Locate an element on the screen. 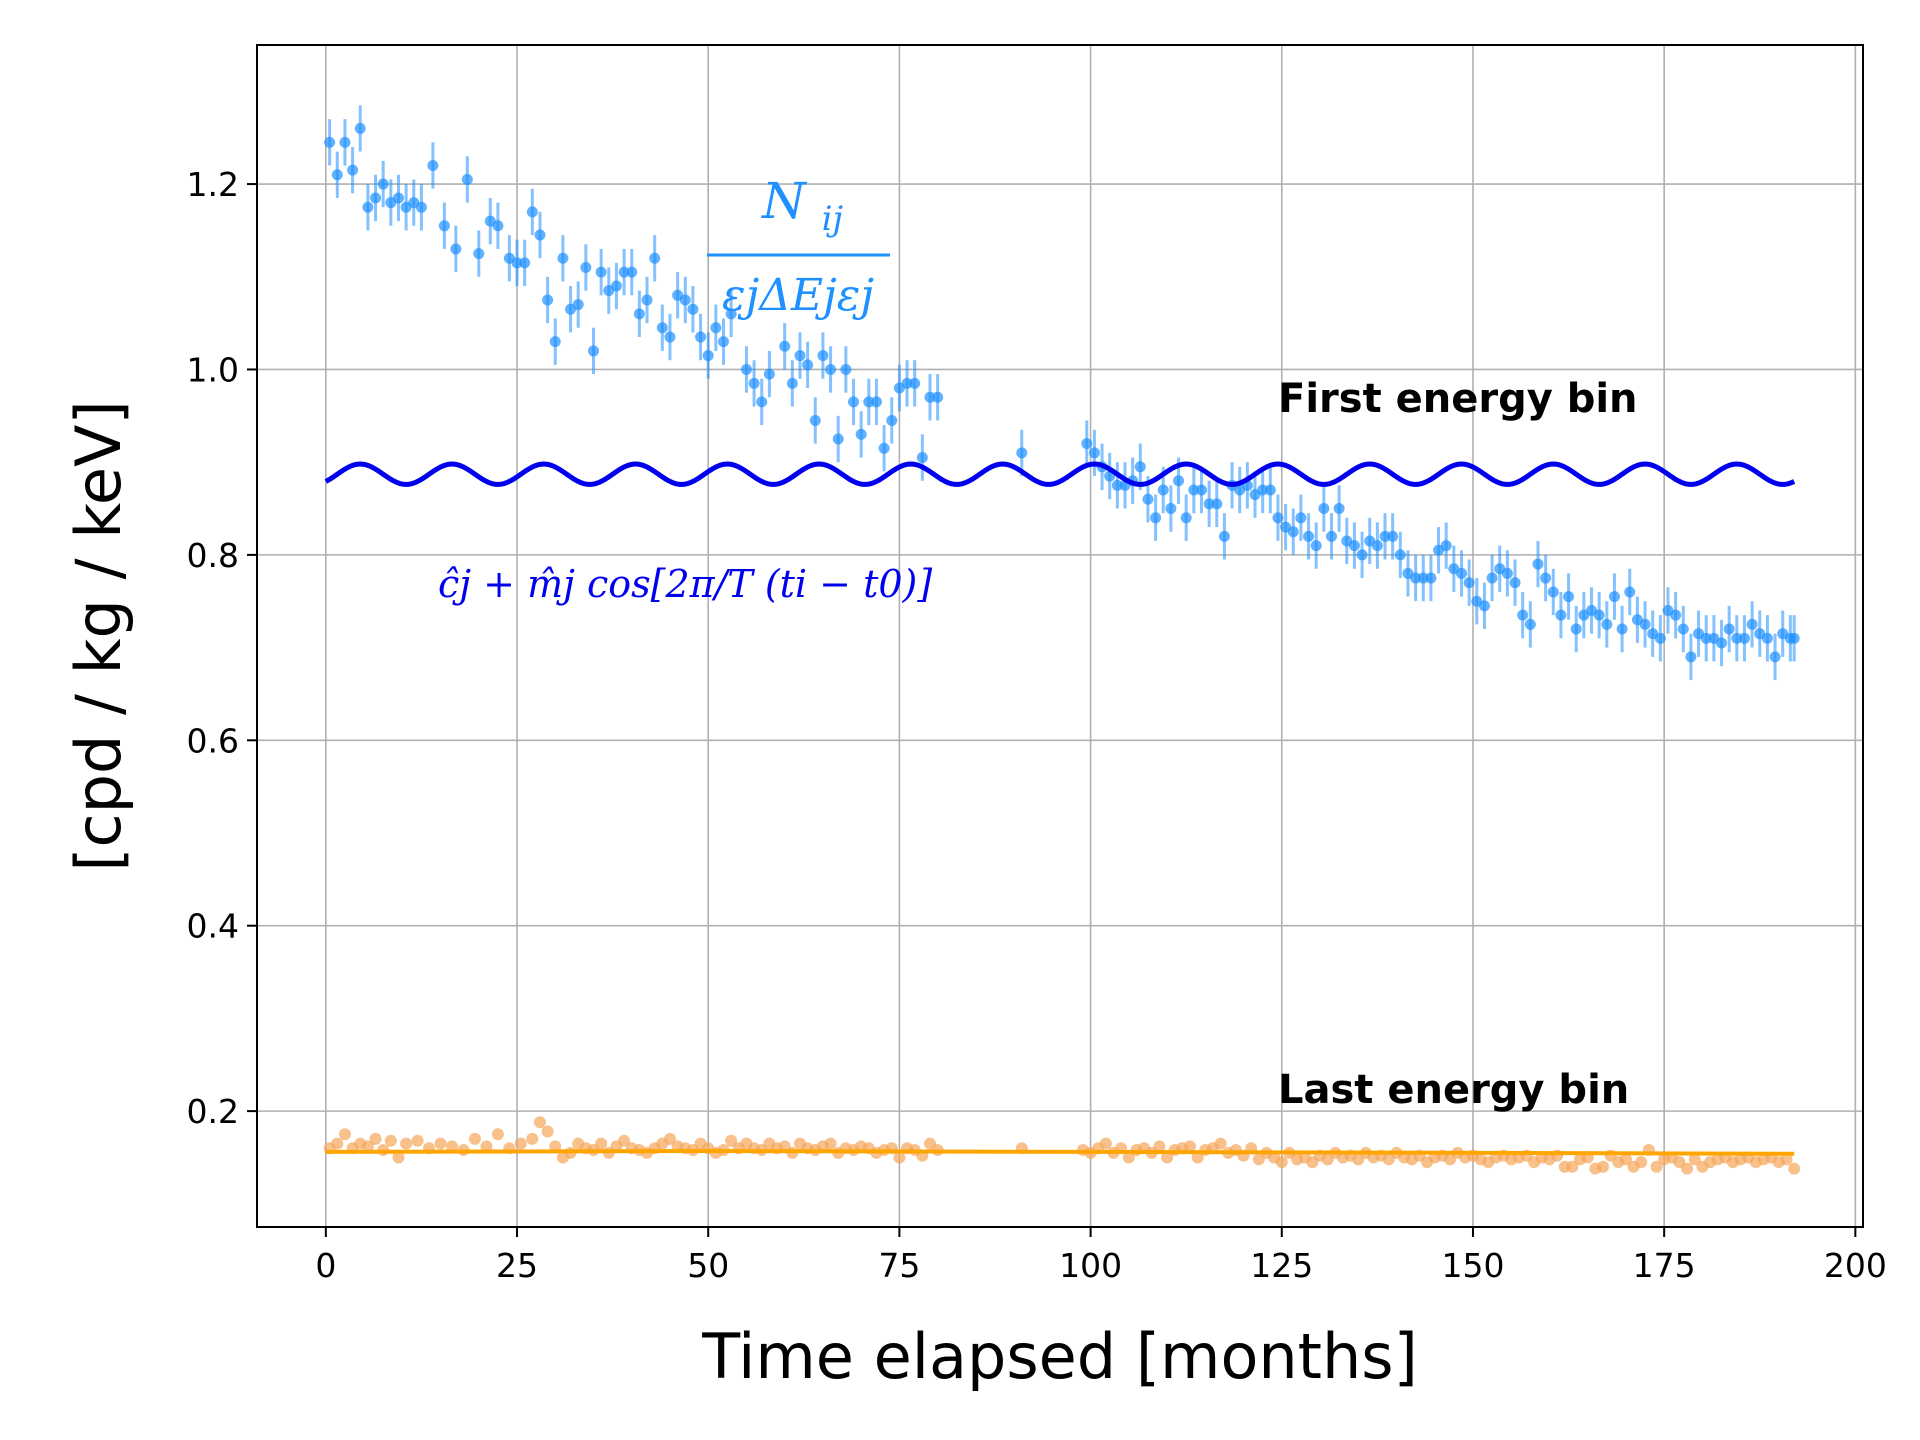 This screenshot has width=1920, height=1440. x-axis-title: Time elapsed [months] is located at coordinates (1059, 1356).